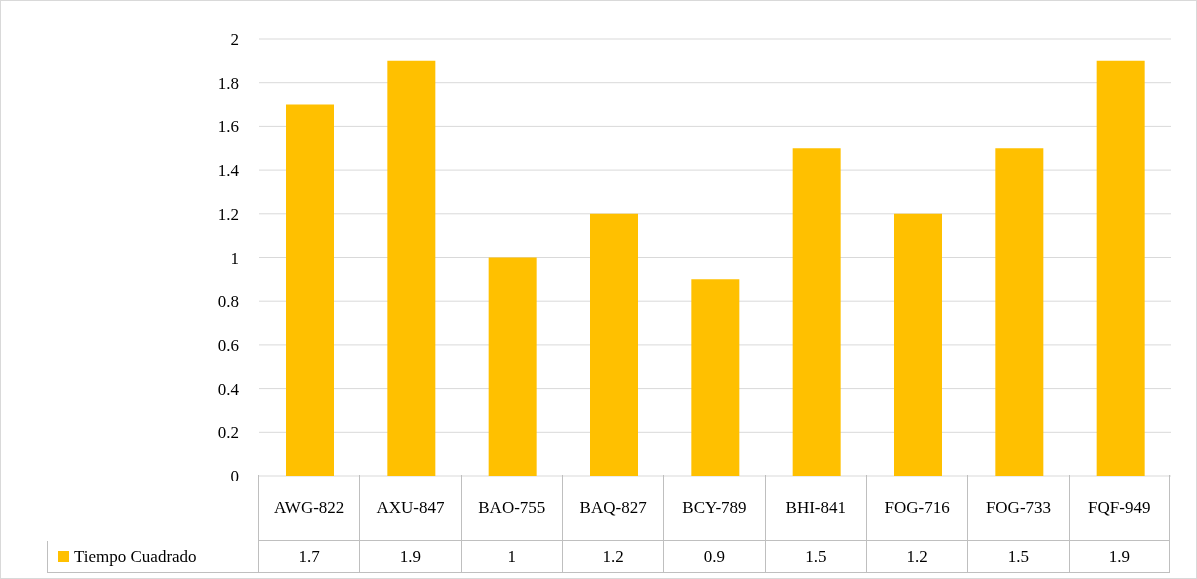 The image size is (1197, 579). What do you see at coordinates (228, 345) in the screenshot?
I see `y-tick-label: 0.6` at bounding box center [228, 345].